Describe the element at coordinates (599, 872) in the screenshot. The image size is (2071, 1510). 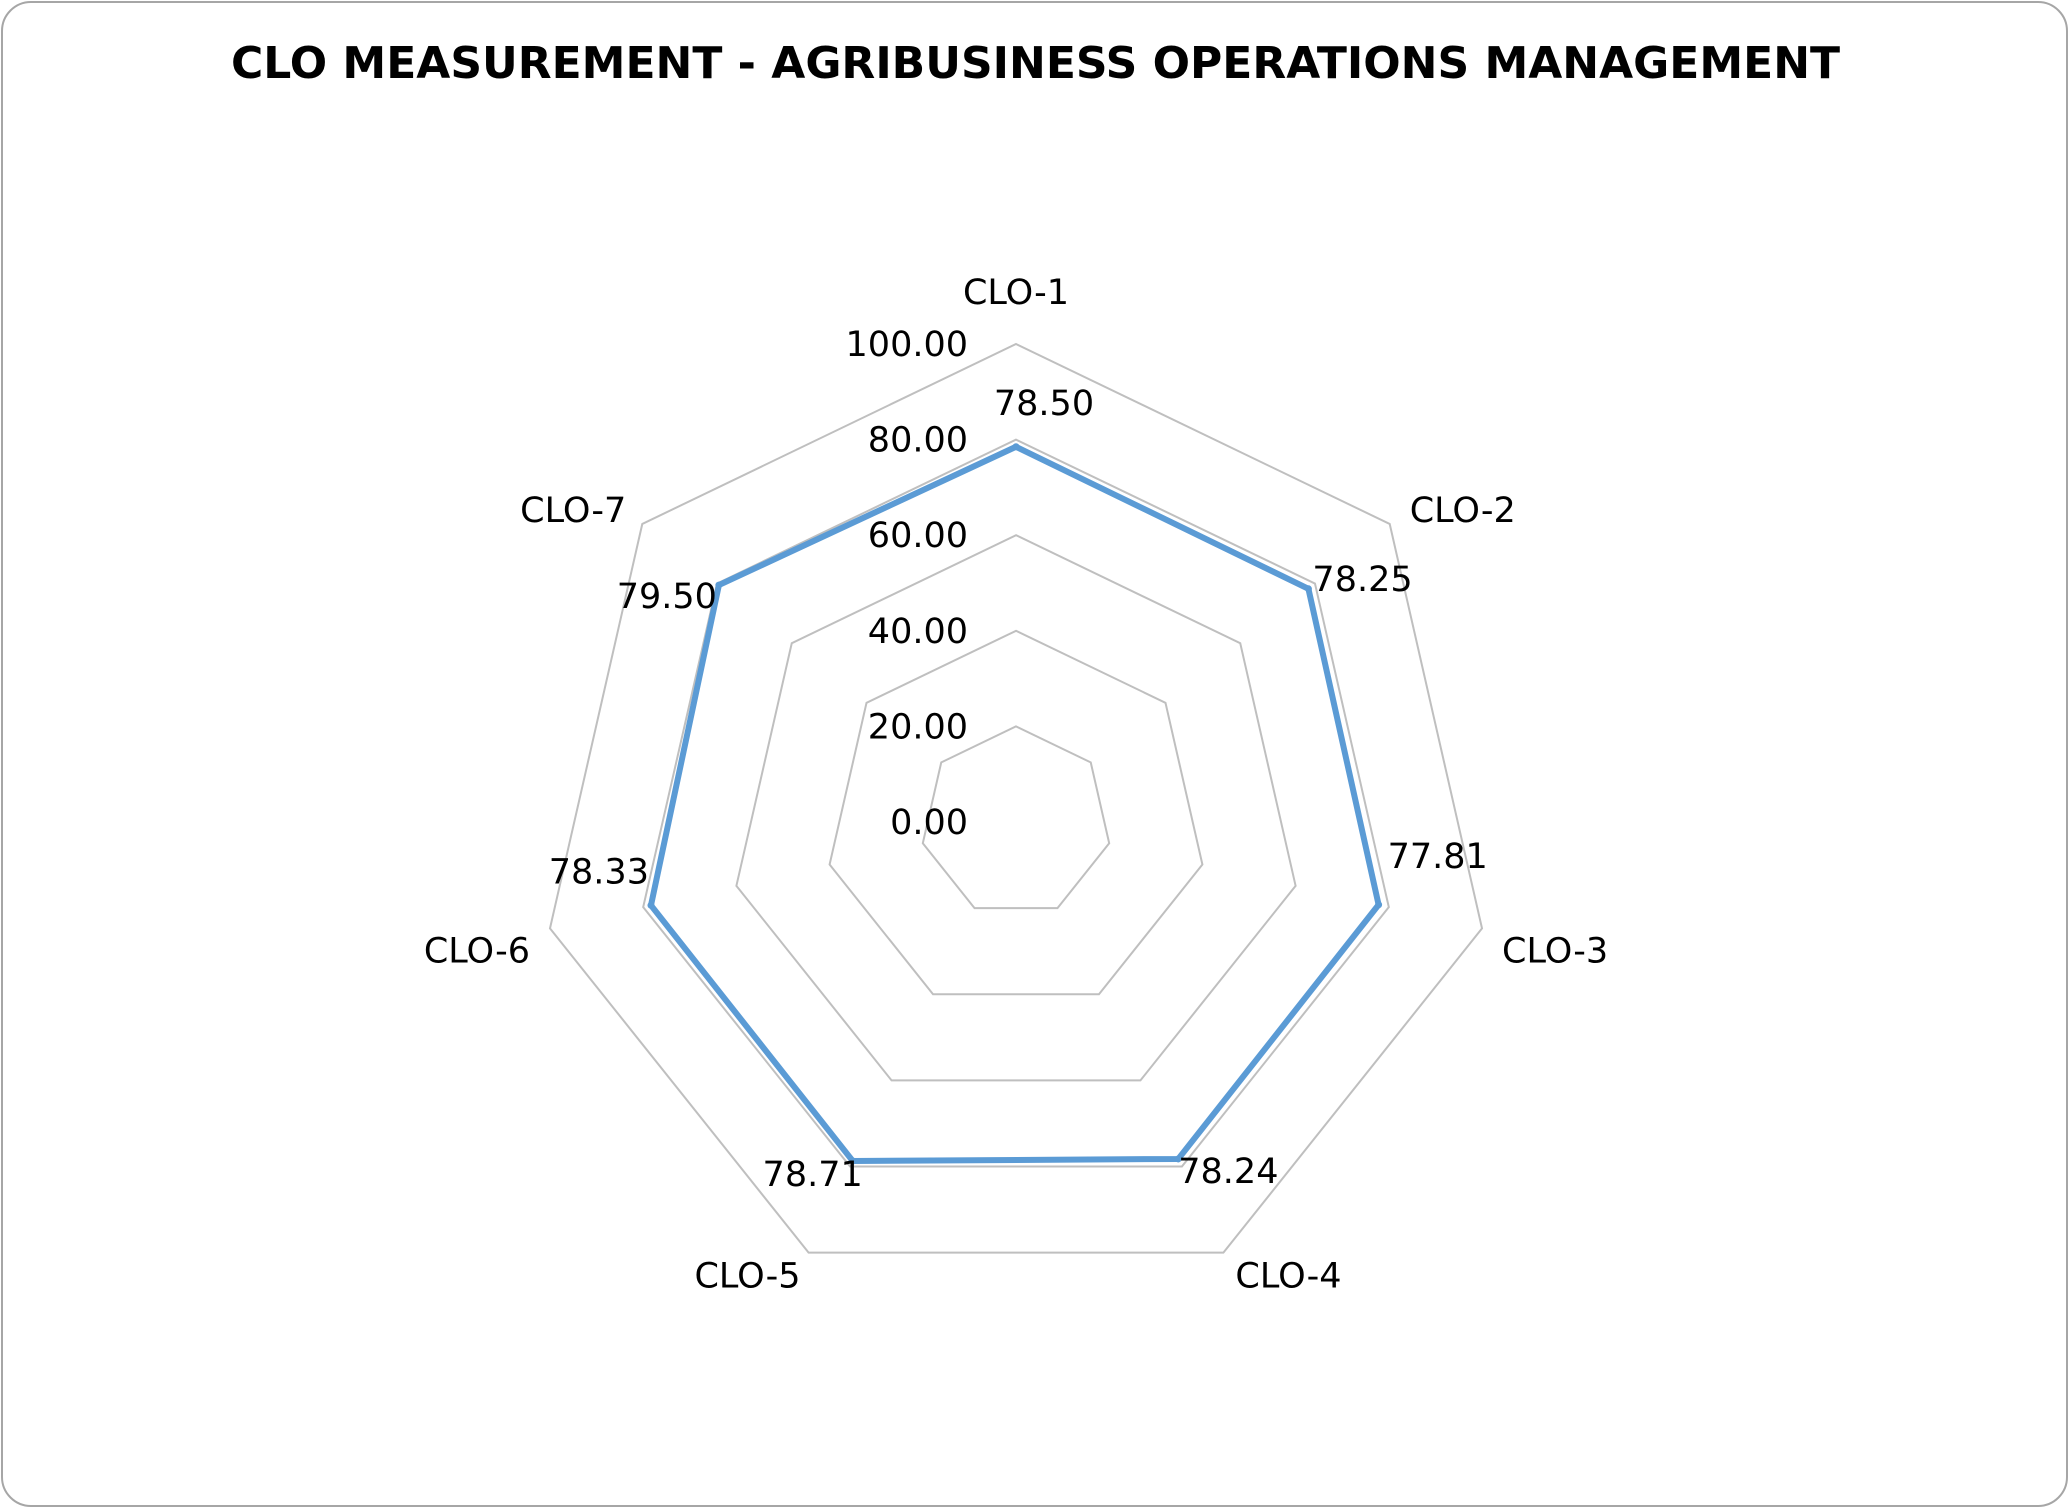
I see `data-label-clo-6: 78.33` at that location.